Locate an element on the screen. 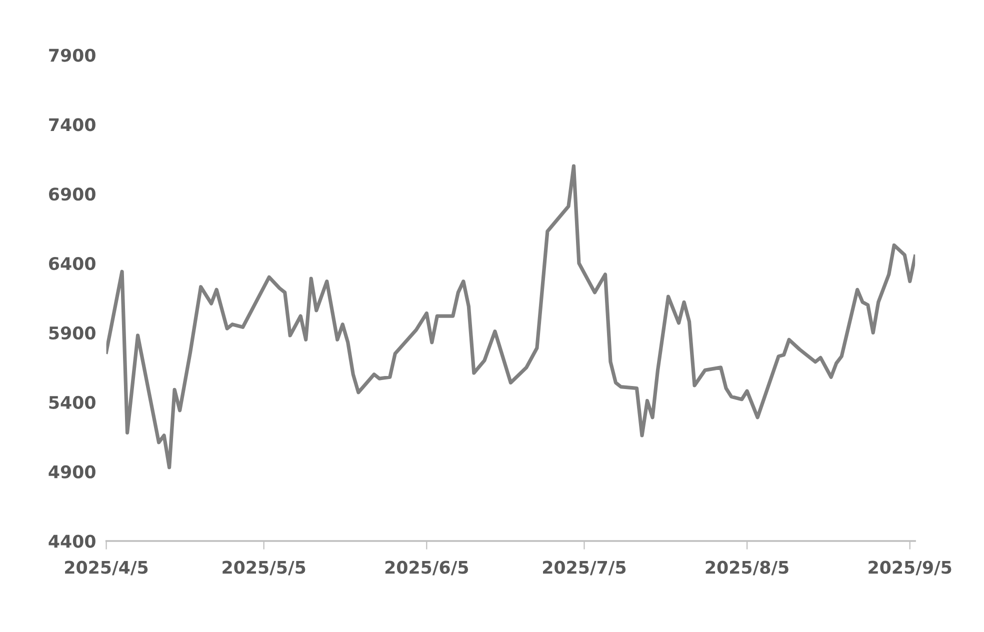 Image resolution: width=984 pixels, height=632 pixels. y-tick-label: 7400 is located at coordinates (72, 125).